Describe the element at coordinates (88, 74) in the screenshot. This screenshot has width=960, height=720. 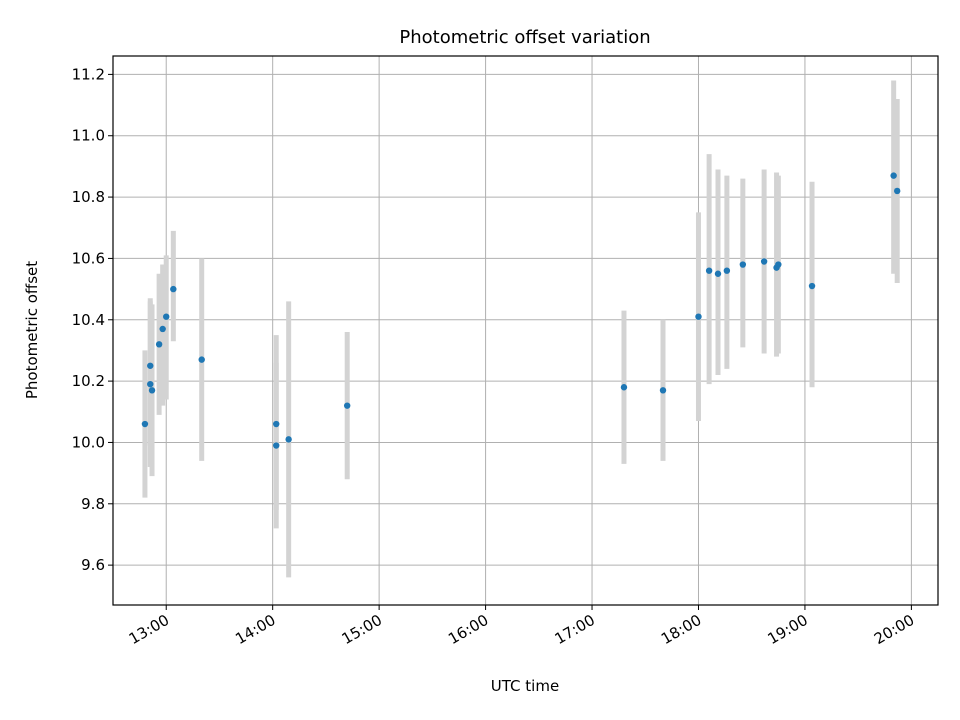
I see `y-tick-label: 11.2` at that location.